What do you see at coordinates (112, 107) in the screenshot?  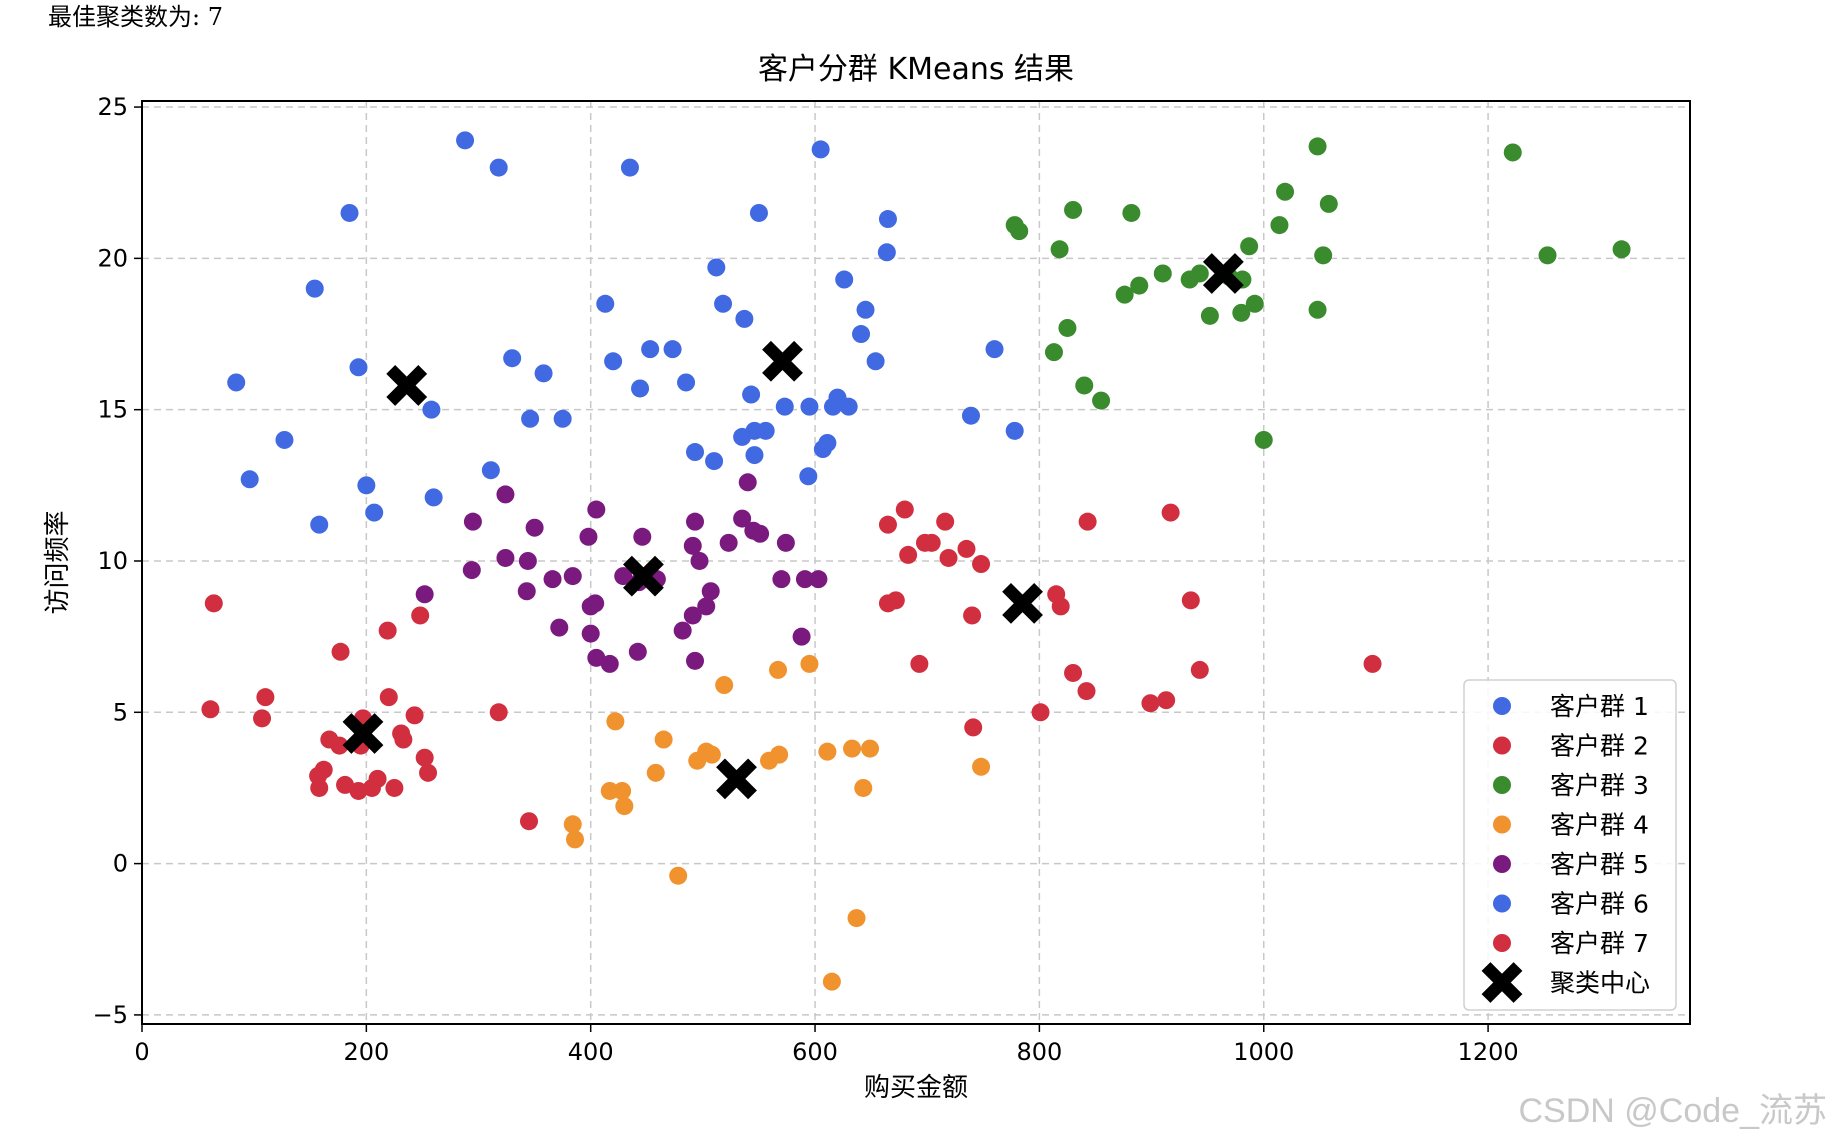 I see `y-tick-label: 25` at bounding box center [112, 107].